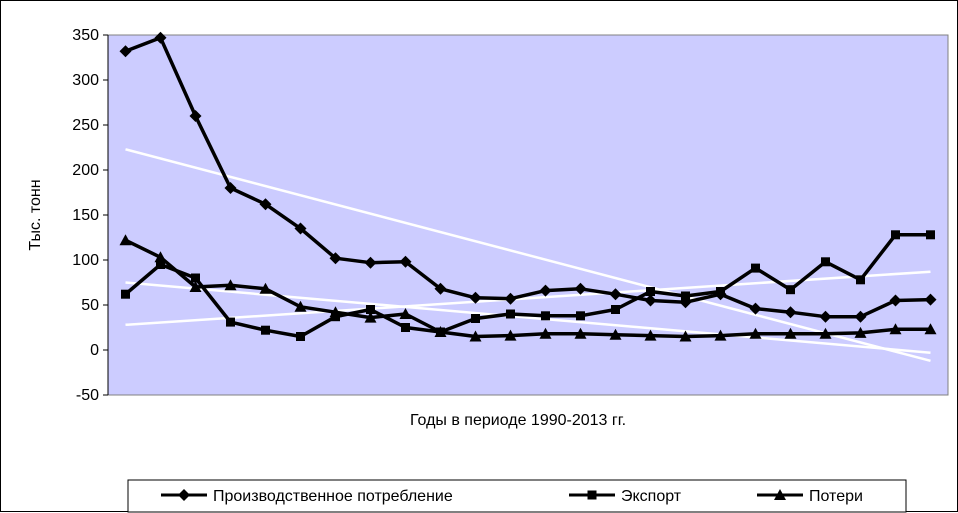  Describe the element at coordinates (35, 214) in the screenshot. I see `y-axis-title: Тыс. тонн` at that location.